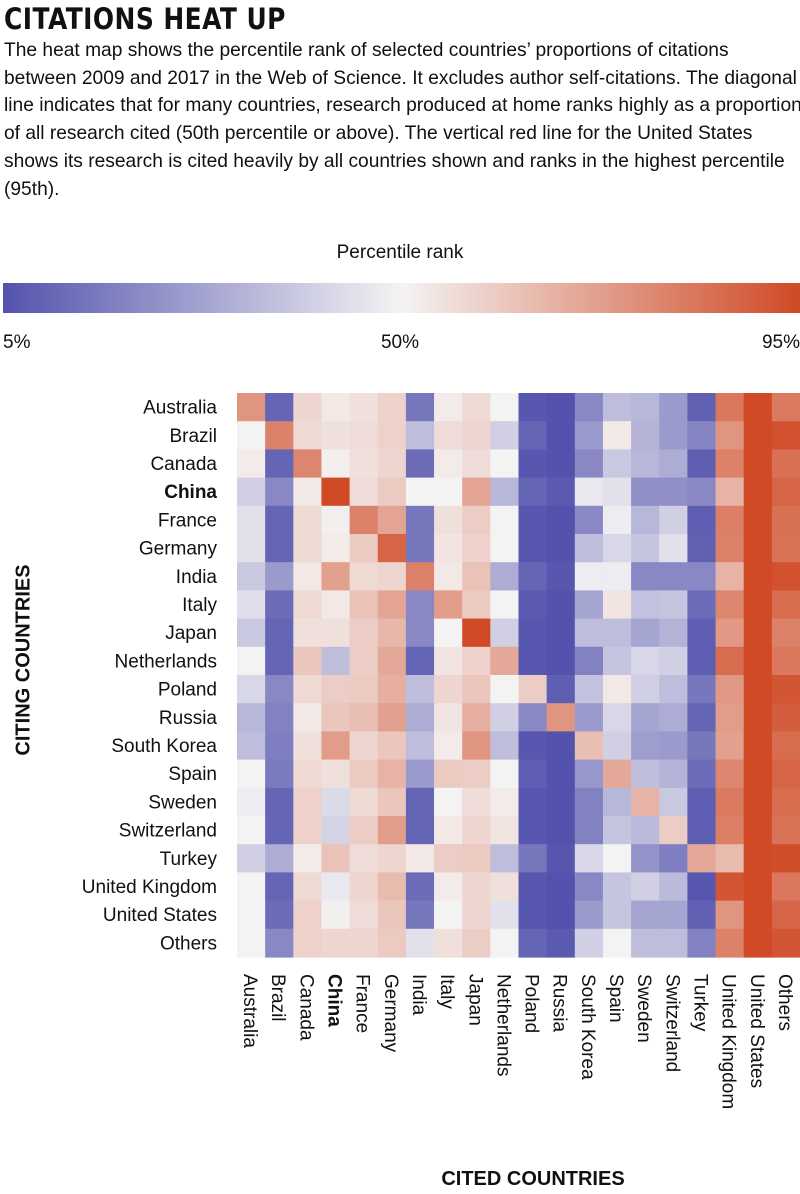 The width and height of the screenshot is (800, 1194). I want to click on row-label: Others, so click(188, 943).